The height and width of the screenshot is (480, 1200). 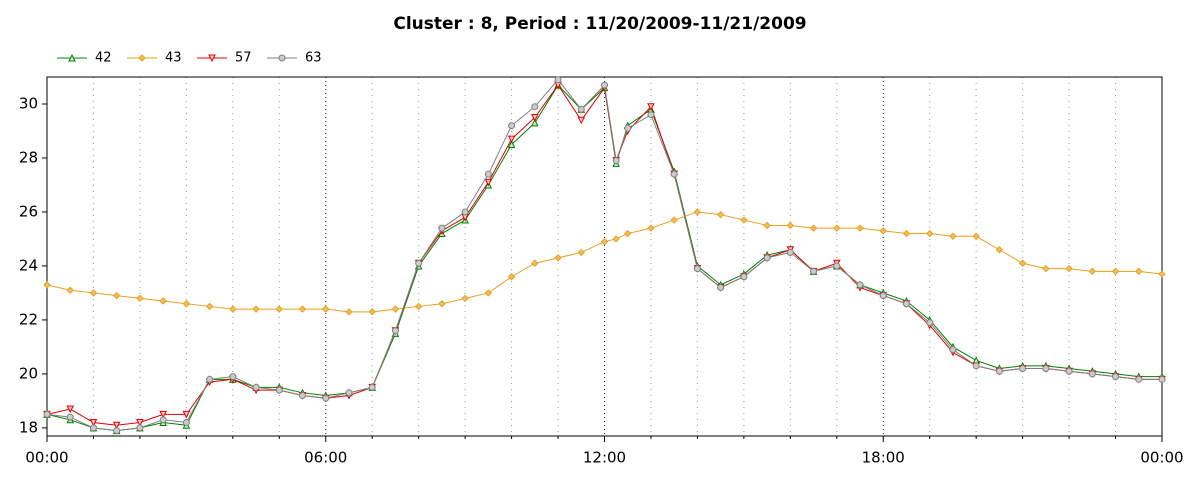 I want to click on x-tick-label: 12:00, so click(x=604, y=458).